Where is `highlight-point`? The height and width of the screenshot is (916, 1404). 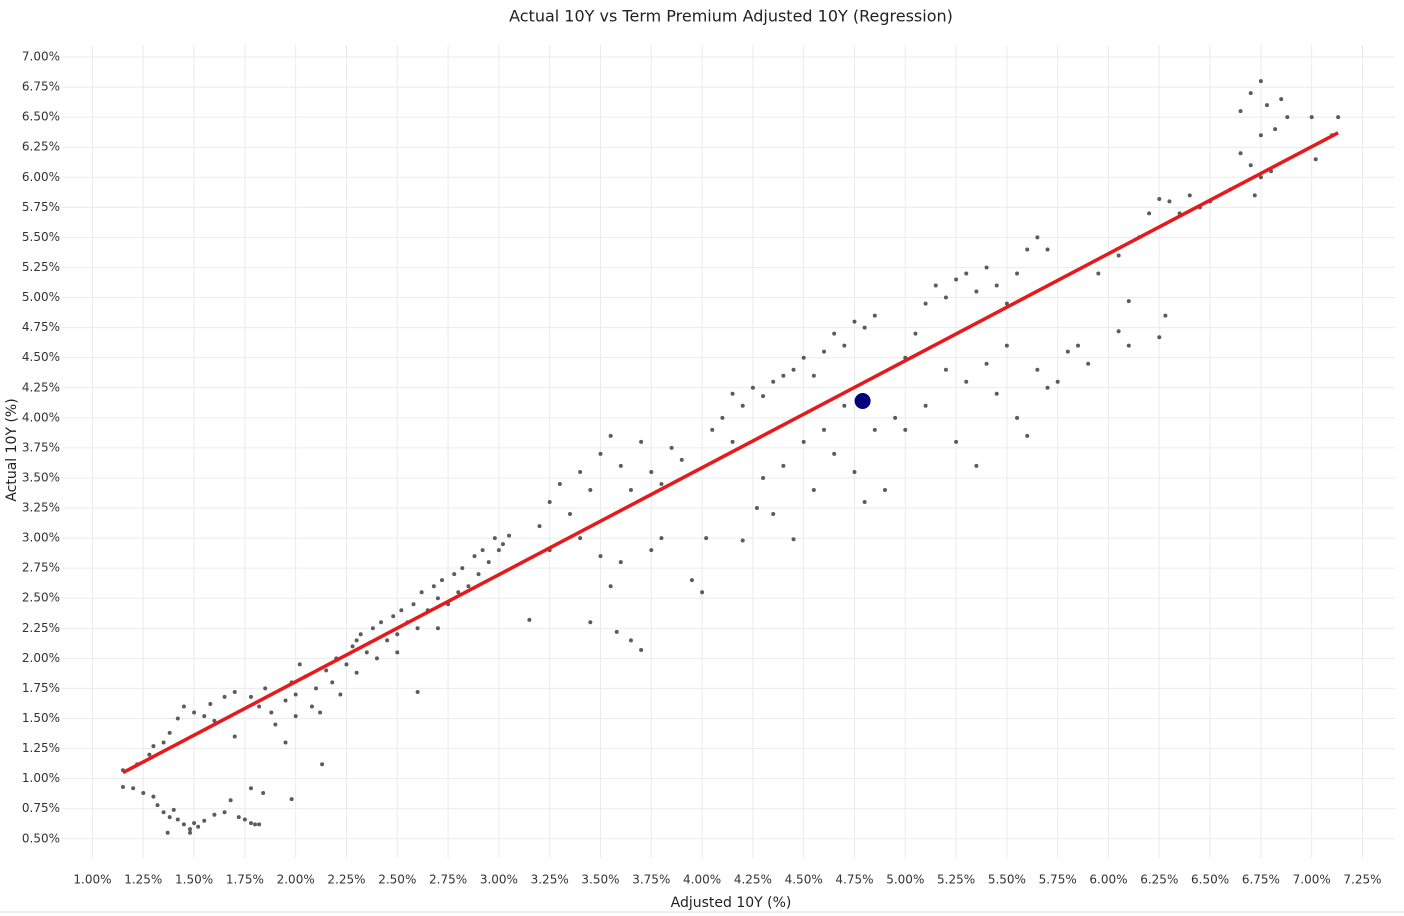
highlight-point is located at coordinates (862, 400).